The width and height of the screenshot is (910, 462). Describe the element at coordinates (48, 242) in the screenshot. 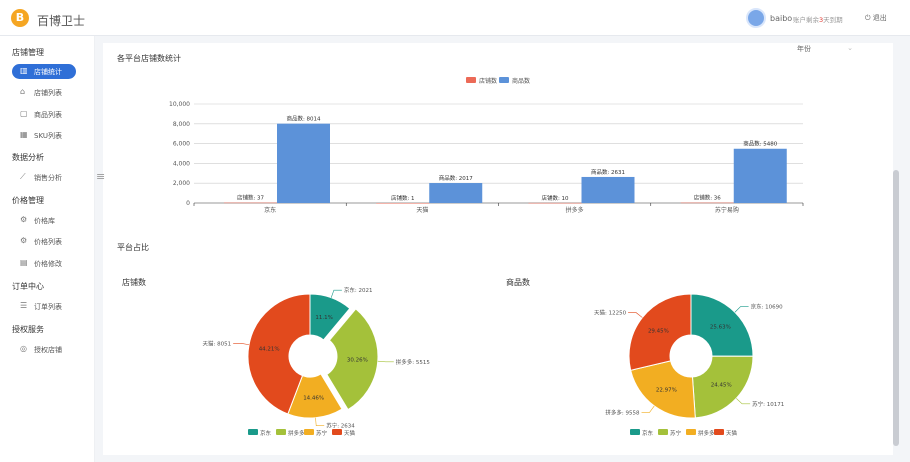

I see `sidebar-item-label: 价格列表` at that location.